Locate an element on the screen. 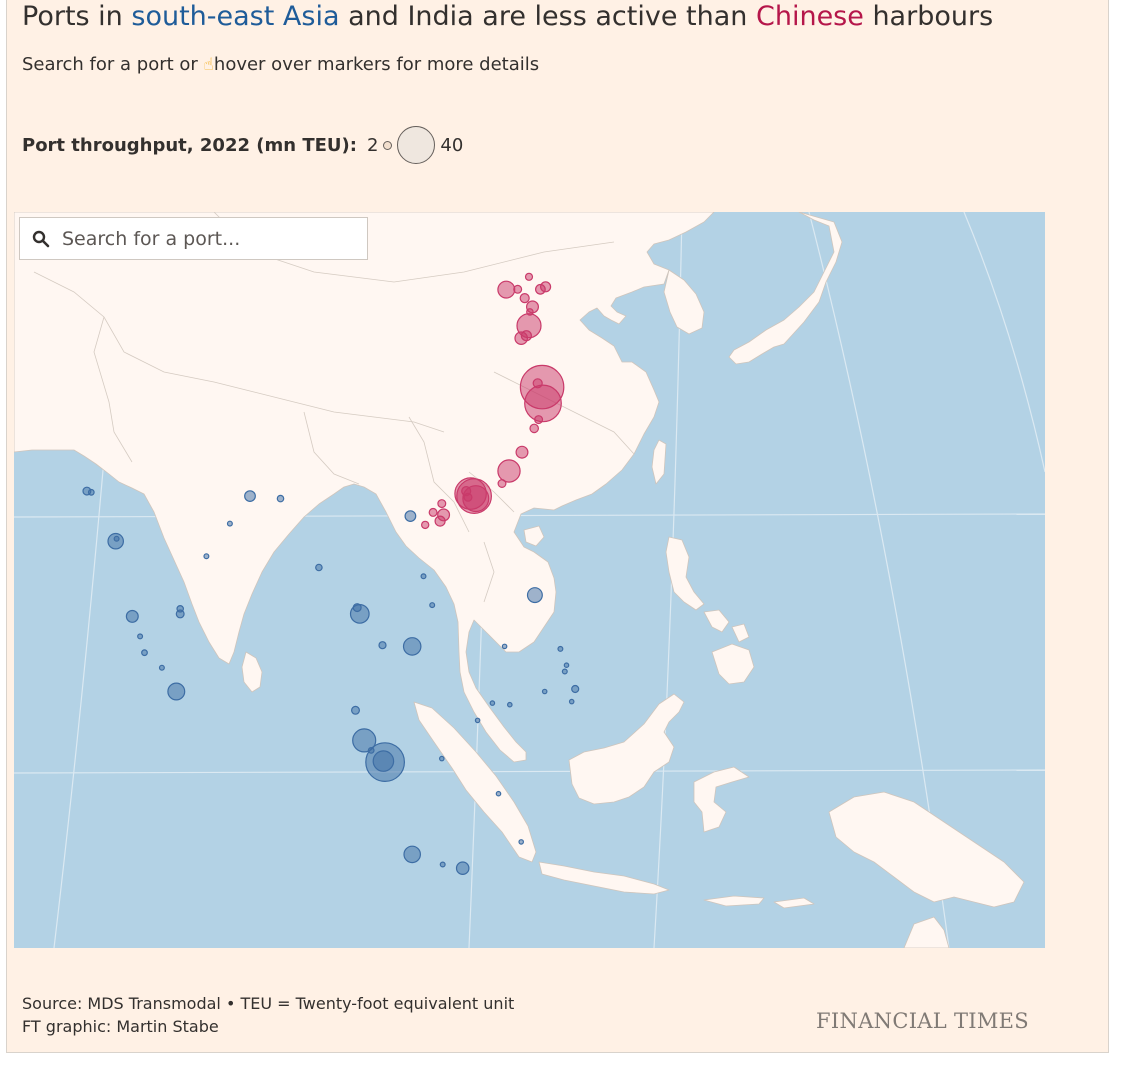 The height and width of the screenshot is (1068, 1124). pointing-hand-icon: ☝ is located at coordinates (208, 65).